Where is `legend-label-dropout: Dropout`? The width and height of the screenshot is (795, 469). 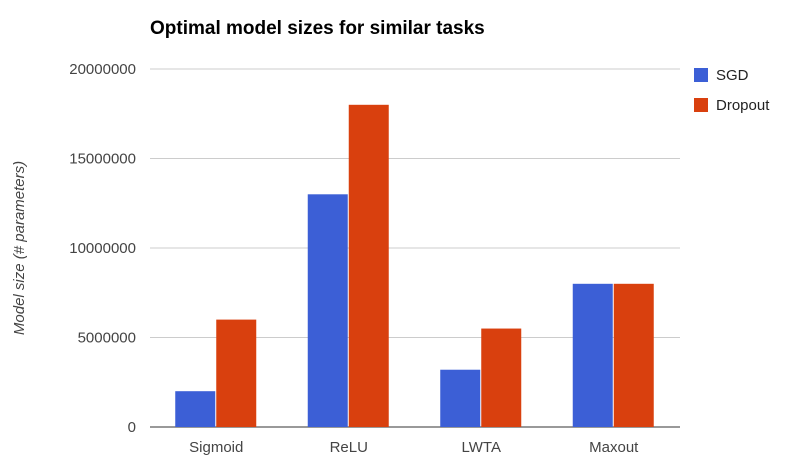
legend-label-dropout: Dropout is located at coordinates (743, 105).